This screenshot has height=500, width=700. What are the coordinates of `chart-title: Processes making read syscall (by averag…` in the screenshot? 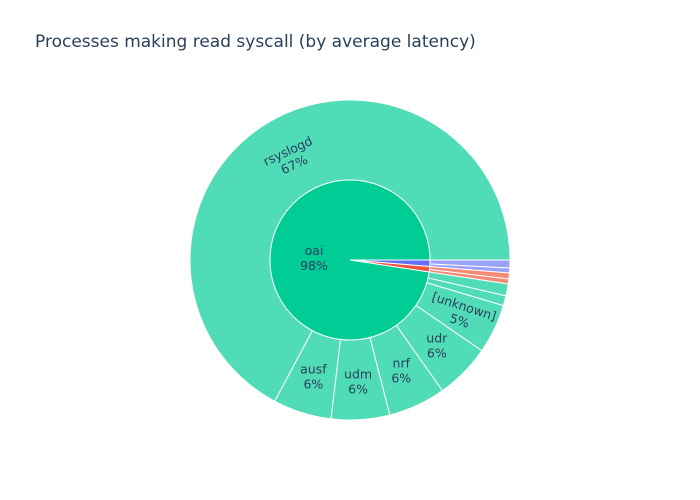 It's located at (255, 42).